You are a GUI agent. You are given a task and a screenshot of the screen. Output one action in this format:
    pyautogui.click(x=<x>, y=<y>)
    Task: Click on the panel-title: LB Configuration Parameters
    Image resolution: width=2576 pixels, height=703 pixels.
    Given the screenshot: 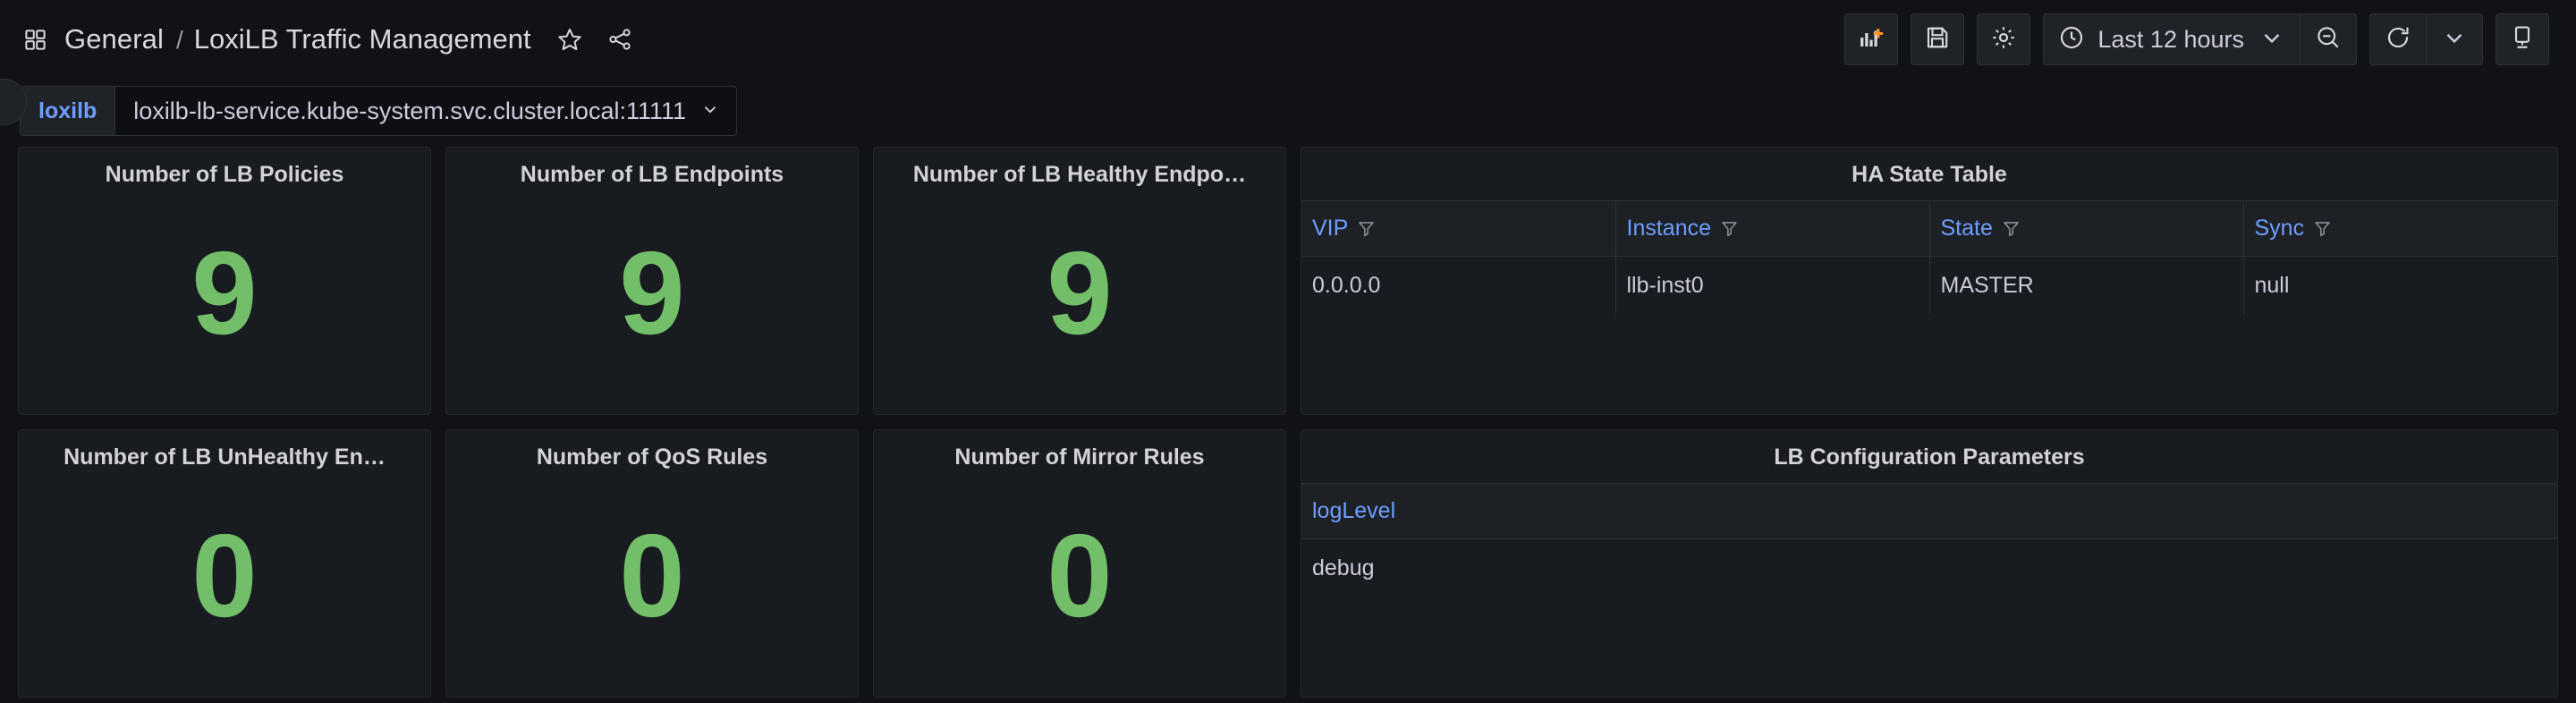 What is the action you would take?
    pyautogui.click(x=1929, y=458)
    